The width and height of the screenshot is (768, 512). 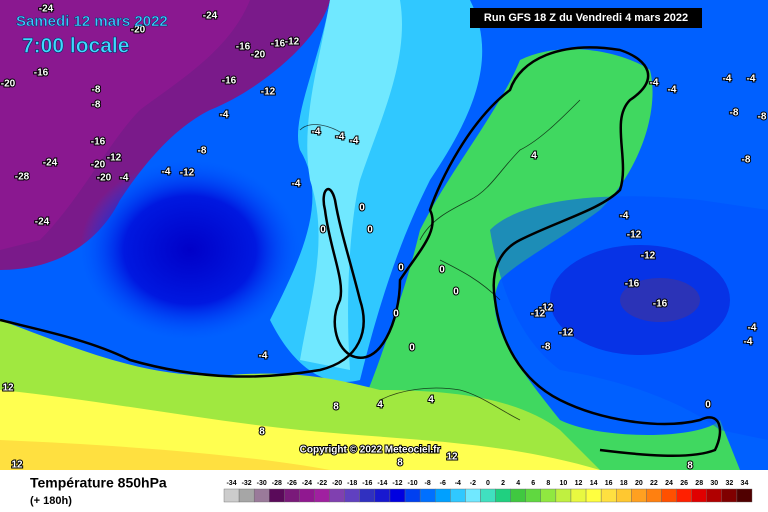 What do you see at coordinates (413, 483) in the screenshot?
I see `scale-label: -10` at bounding box center [413, 483].